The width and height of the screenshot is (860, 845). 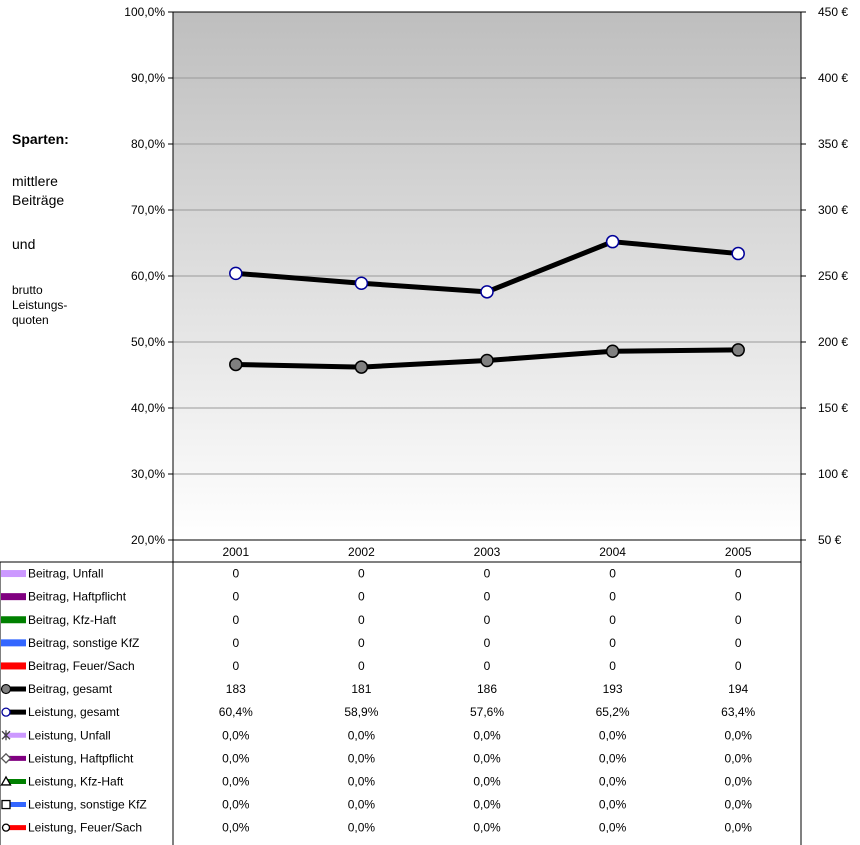 I want to click on sidebar-heading: Sparten:, so click(x=40, y=139).